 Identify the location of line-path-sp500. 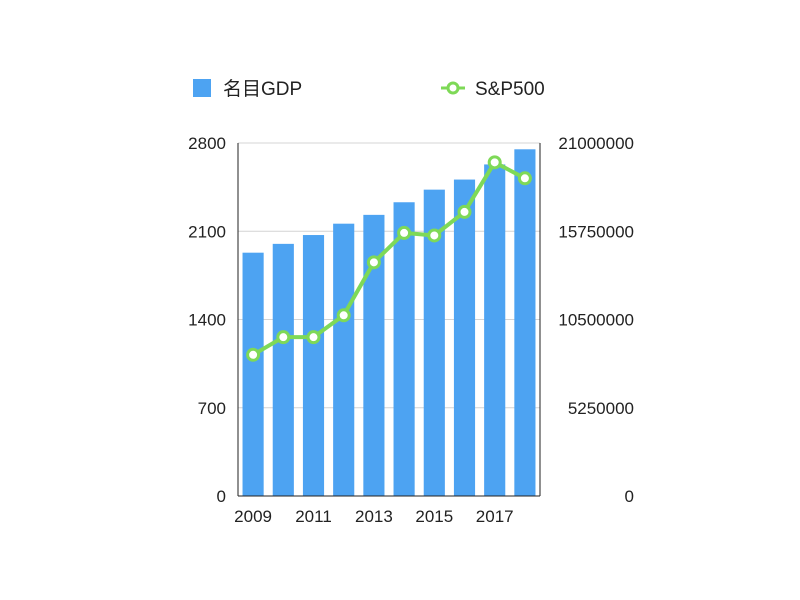
(389, 258).